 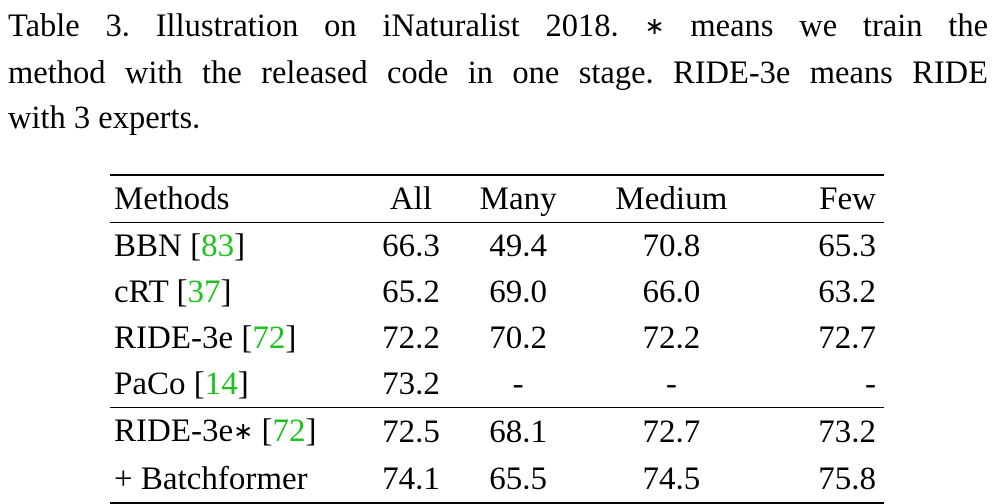 I want to click on header-many: Many, so click(x=518, y=199).